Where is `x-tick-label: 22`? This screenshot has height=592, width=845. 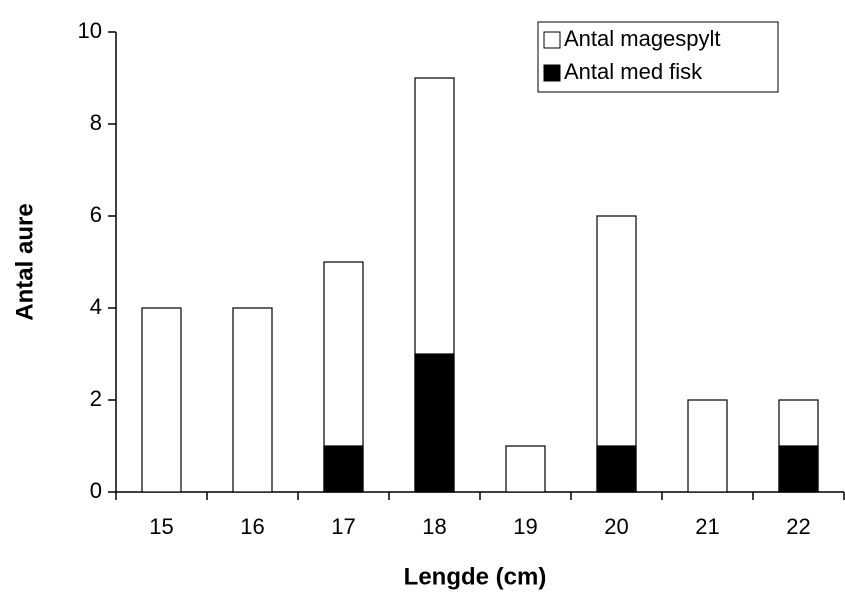 x-tick-label: 22 is located at coordinates (798, 526).